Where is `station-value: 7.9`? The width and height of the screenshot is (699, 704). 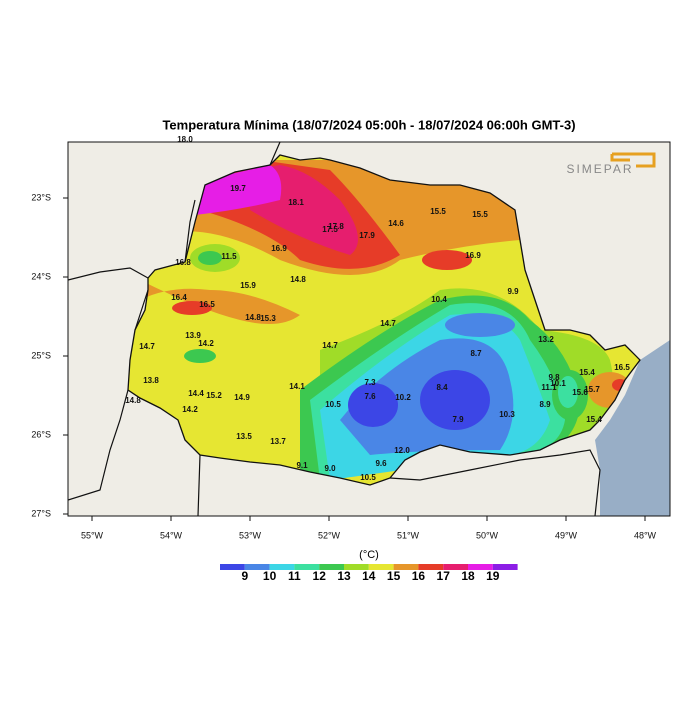 station-value: 7.9 is located at coordinates (458, 419).